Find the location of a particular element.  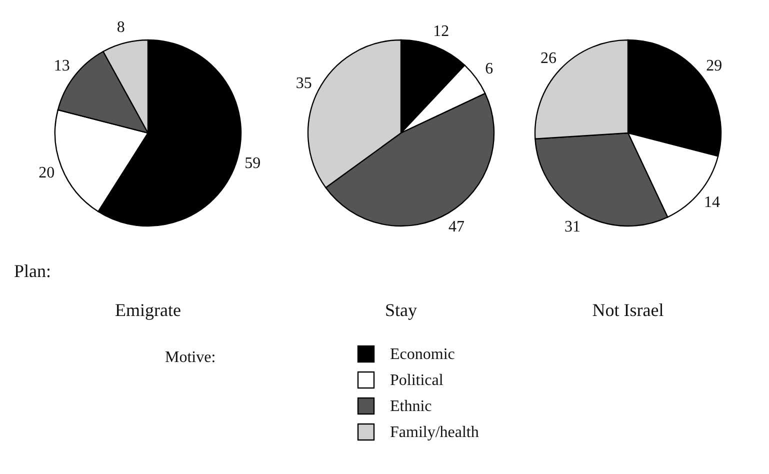

text: Not Israel is located at coordinates (628, 310).